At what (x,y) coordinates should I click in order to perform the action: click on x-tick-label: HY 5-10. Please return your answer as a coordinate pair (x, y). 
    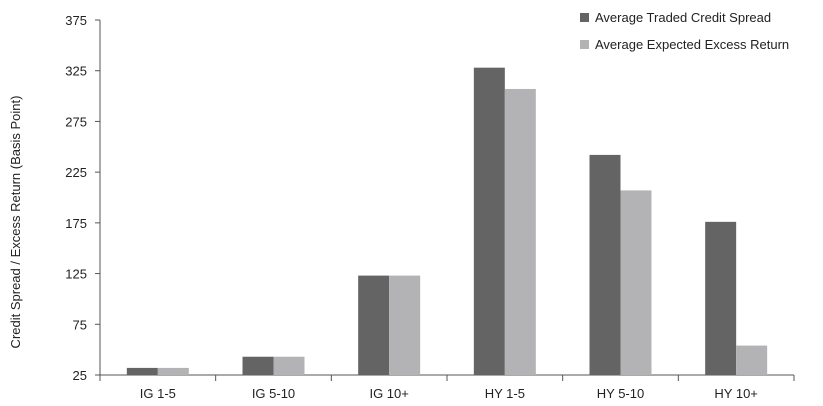
    Looking at the image, I should click on (620, 393).